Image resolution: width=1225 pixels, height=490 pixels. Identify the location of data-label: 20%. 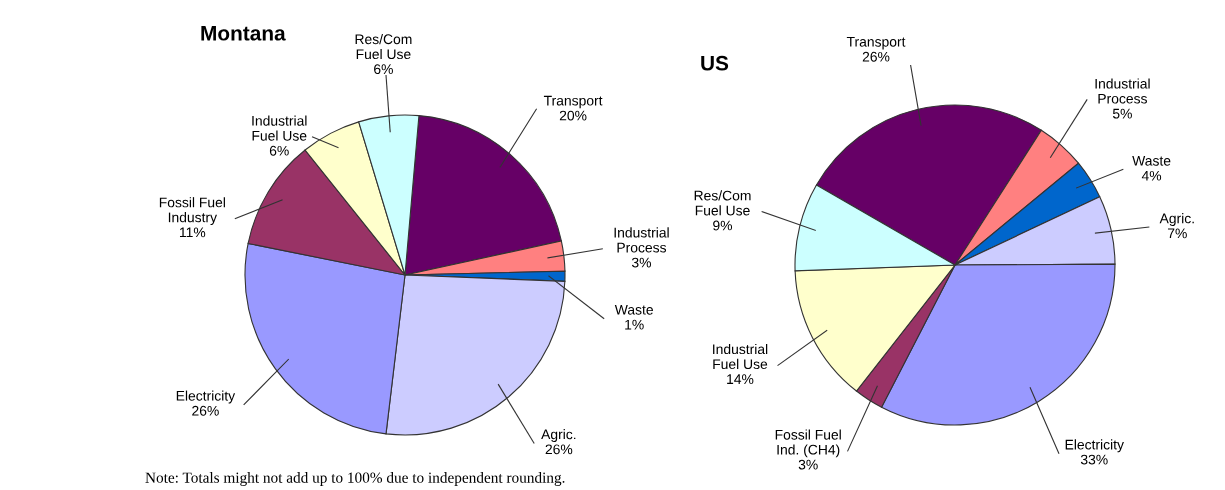
(573, 115).